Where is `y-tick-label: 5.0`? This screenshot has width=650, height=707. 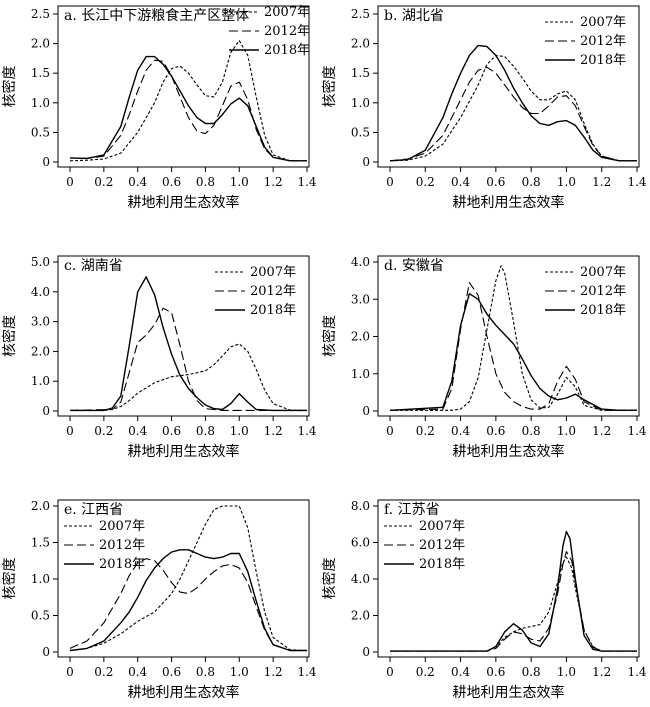 y-tick-label: 5.0 is located at coordinates (40, 262).